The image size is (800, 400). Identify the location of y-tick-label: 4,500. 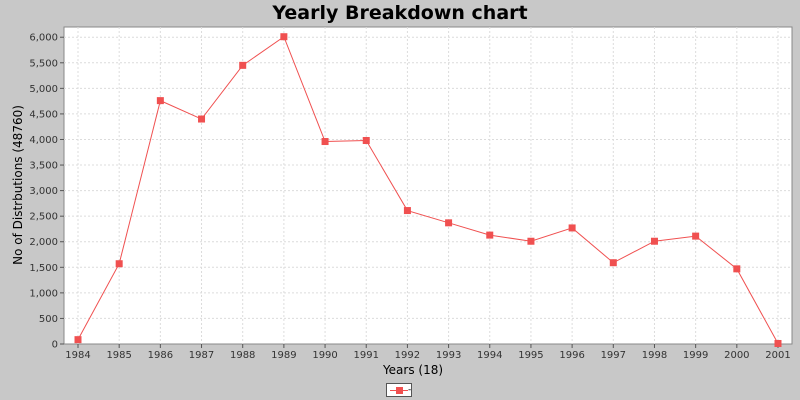
(43, 114).